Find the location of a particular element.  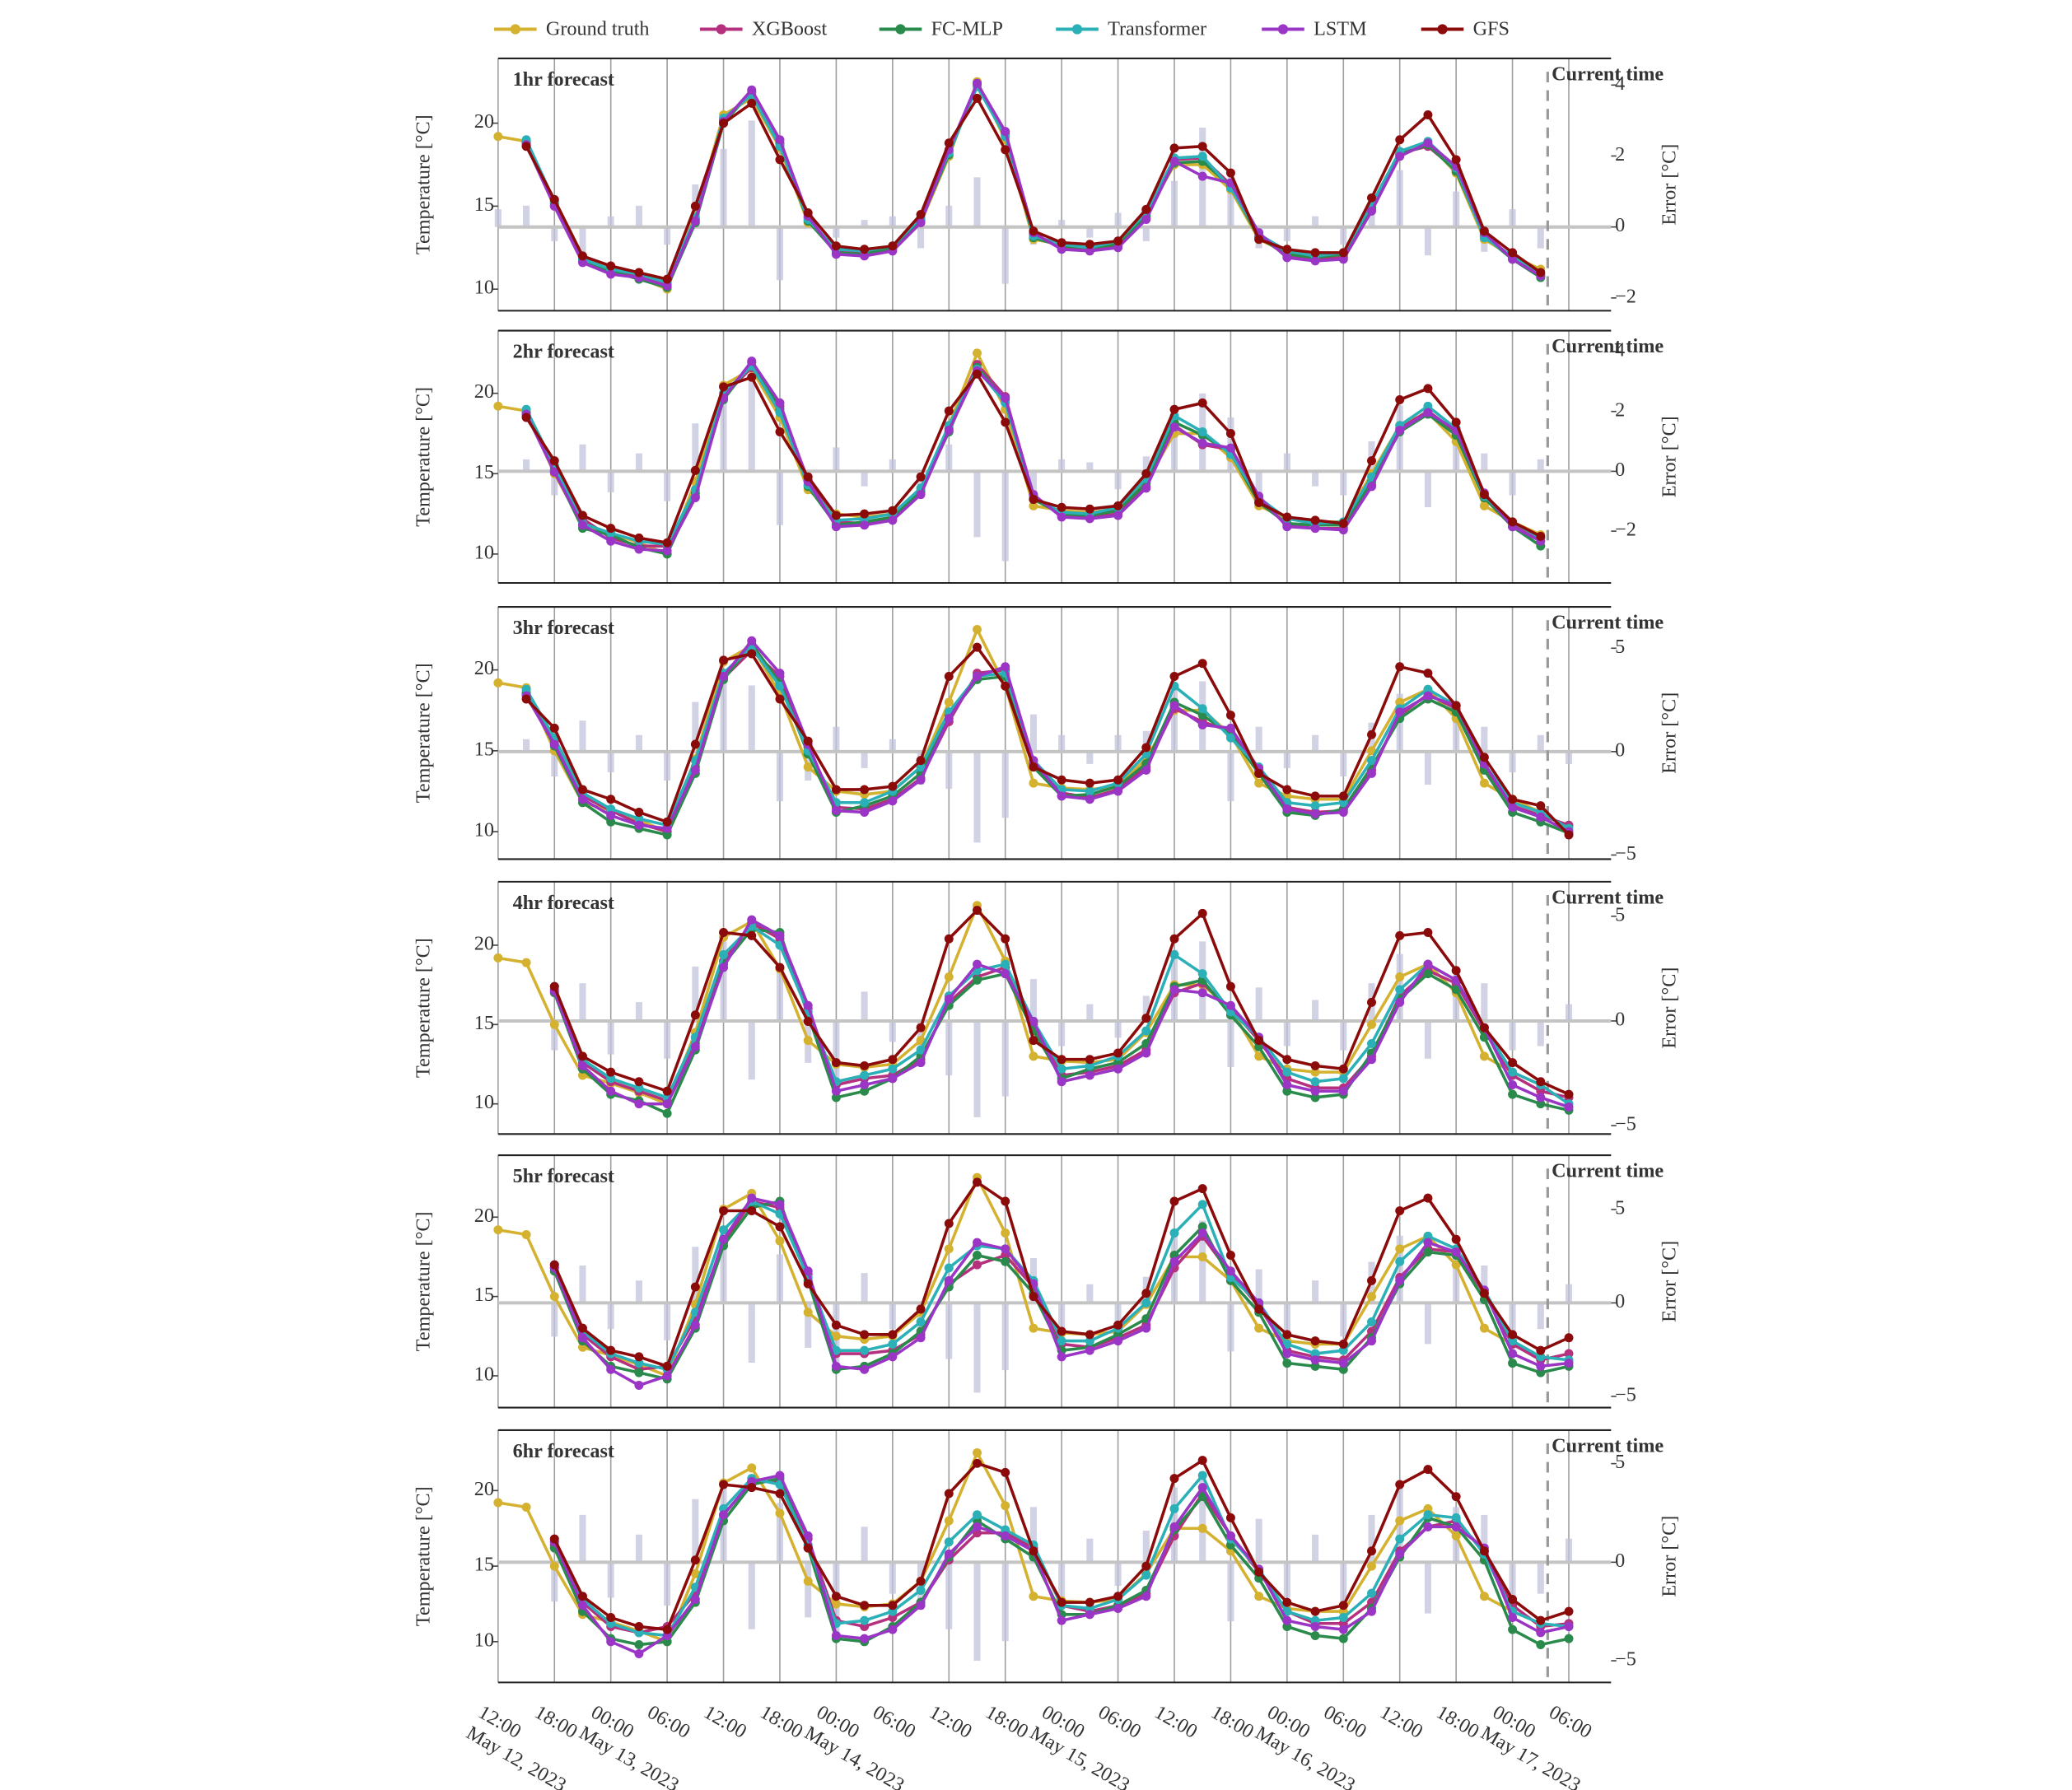

y2-tick-label: −5 is located at coordinates (1625, 1394).